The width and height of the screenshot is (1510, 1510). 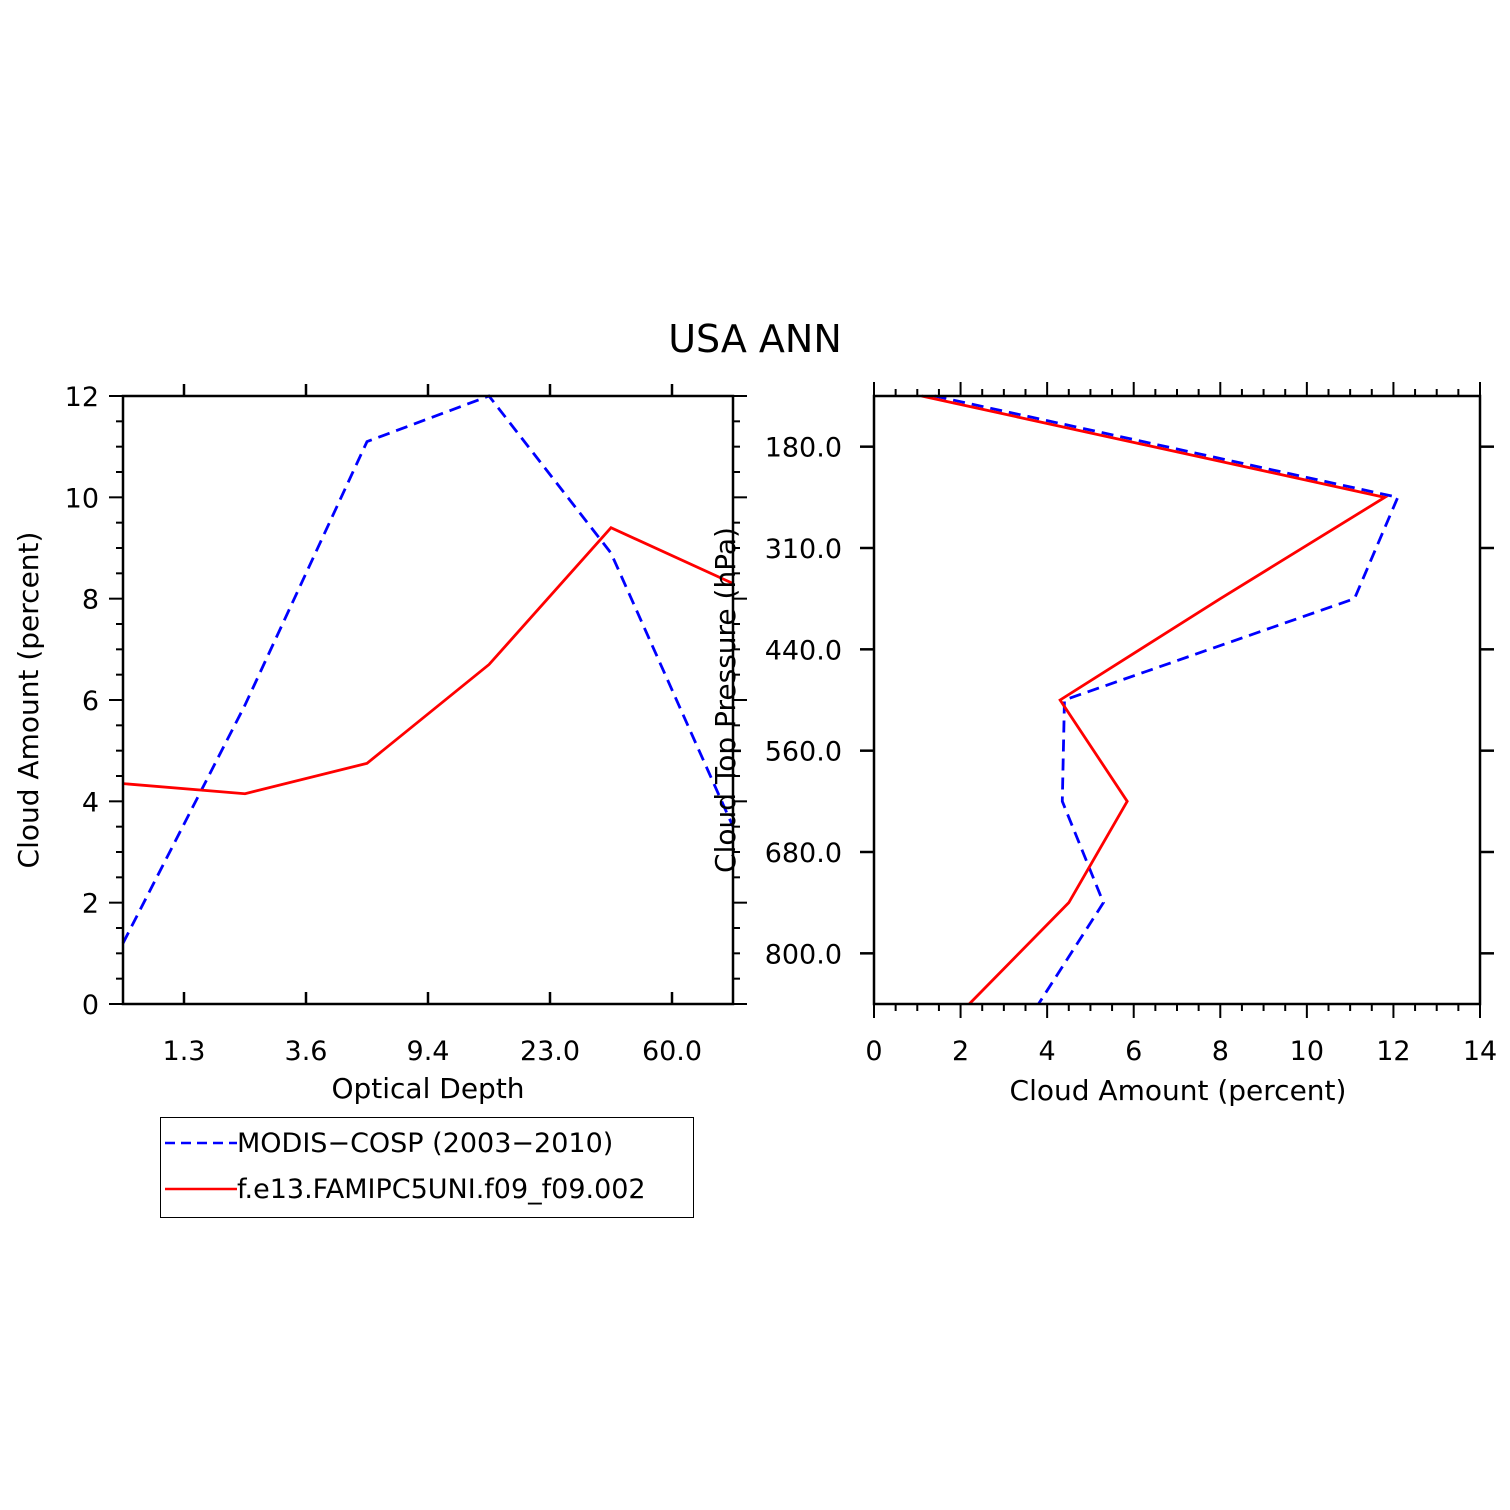 I want to click on right-y-tick-label: 800.0, so click(x=803, y=954).